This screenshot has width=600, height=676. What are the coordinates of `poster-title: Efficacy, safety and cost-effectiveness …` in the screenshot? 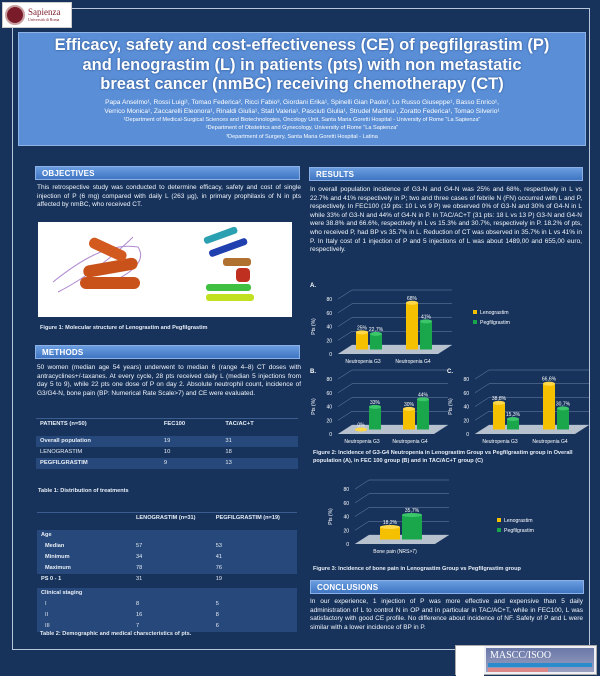 It's located at (302, 64).